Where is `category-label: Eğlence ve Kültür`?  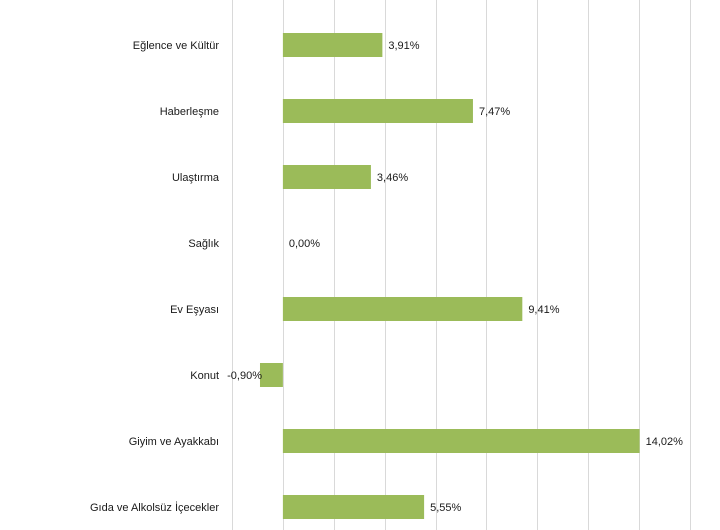
category-label: Eğlence ve Kültür is located at coordinates (176, 46).